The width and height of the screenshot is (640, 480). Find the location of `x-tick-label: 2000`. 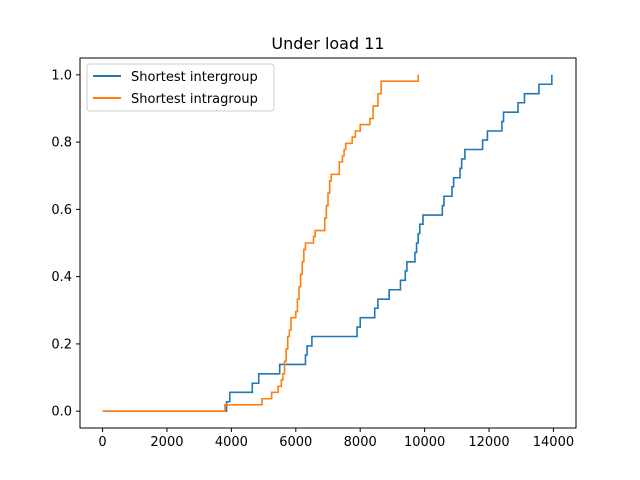

x-tick-label: 2000 is located at coordinates (166, 442).